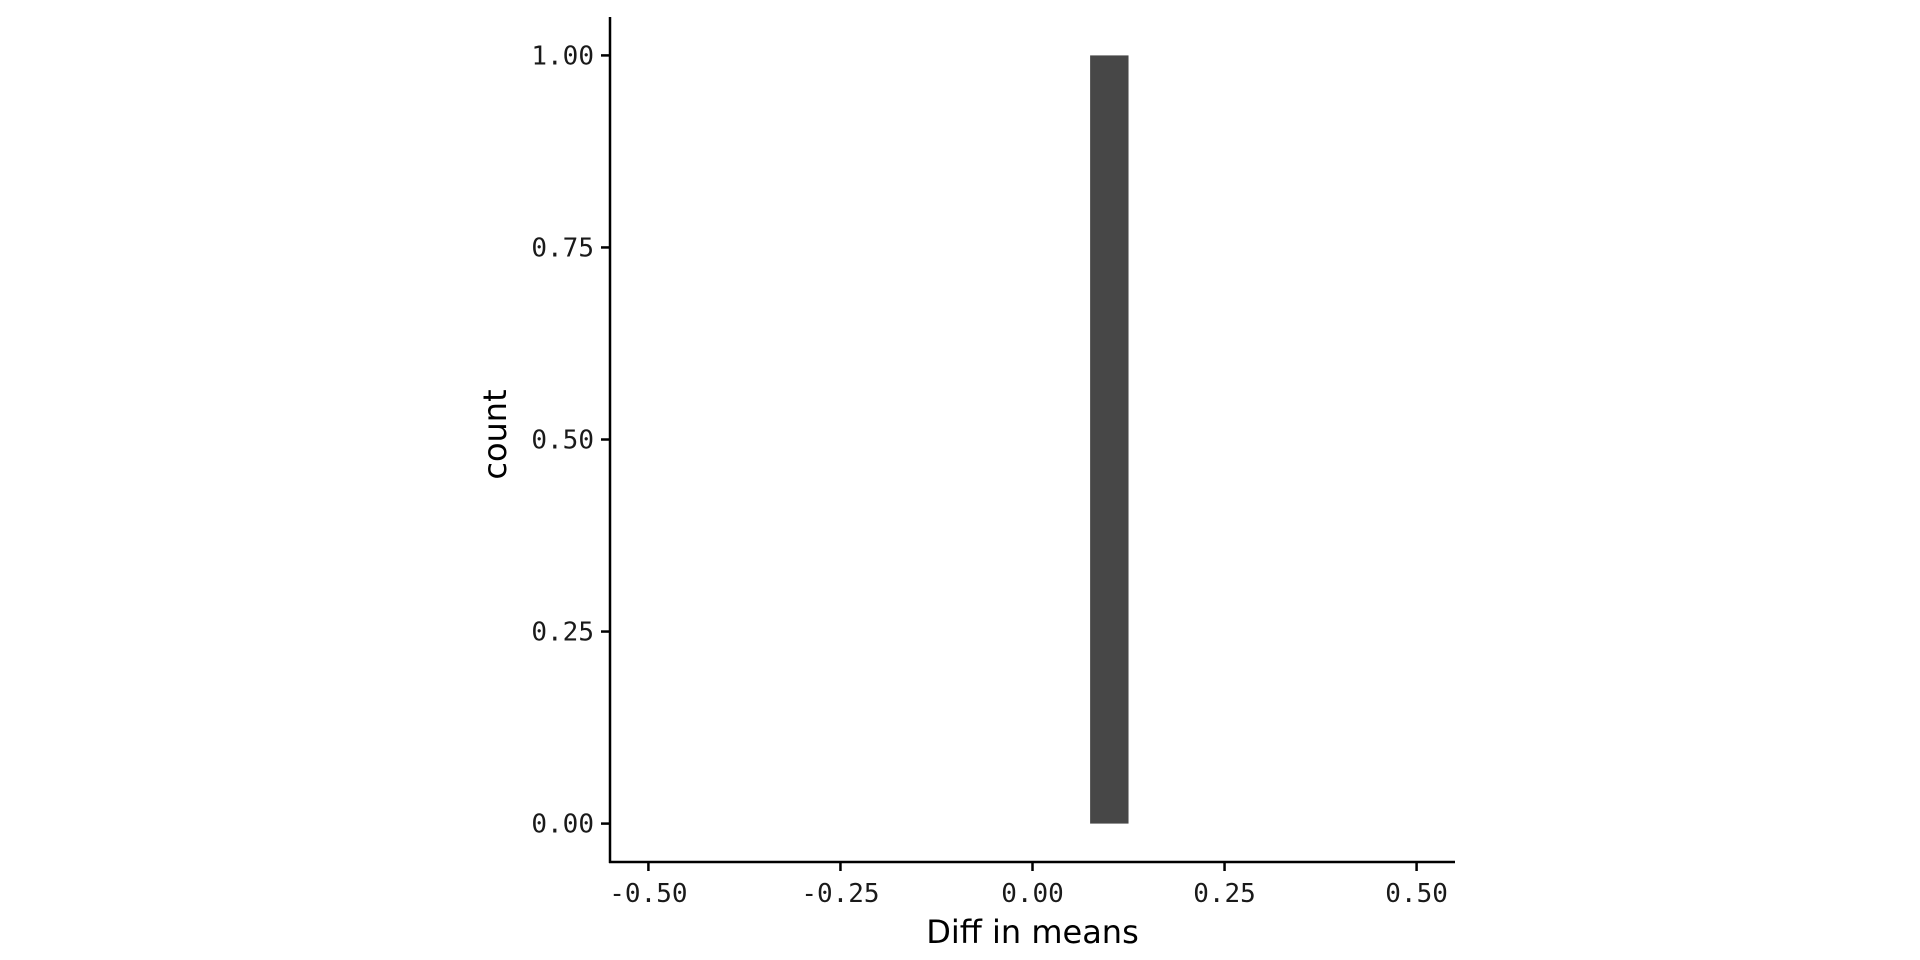 The width and height of the screenshot is (1920, 960). I want to click on y-axis-title: count, so click(495, 434).